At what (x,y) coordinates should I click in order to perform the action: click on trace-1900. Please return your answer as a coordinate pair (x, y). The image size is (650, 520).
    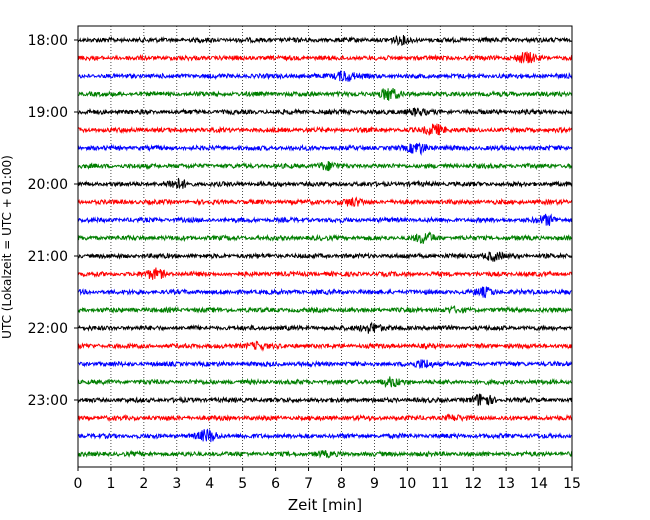
    Looking at the image, I should click on (325, 112).